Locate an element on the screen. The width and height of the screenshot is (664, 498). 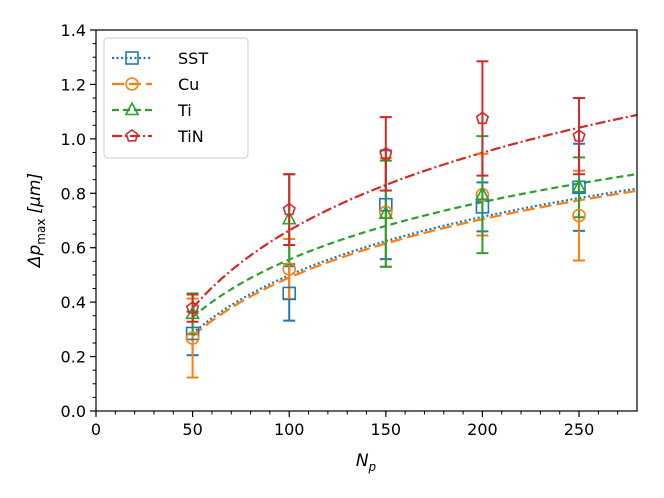
legend-box is located at coordinates (176, 98).